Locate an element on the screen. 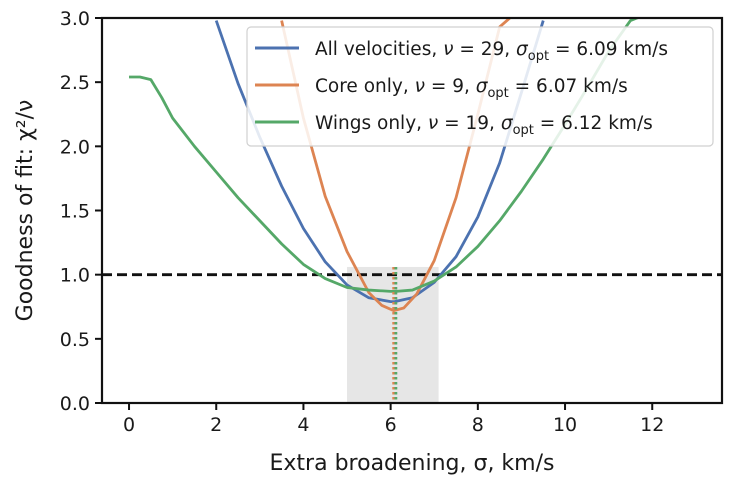 The height and width of the screenshot is (487, 731). y-tick-label-1: 0.5 is located at coordinates (75, 340).